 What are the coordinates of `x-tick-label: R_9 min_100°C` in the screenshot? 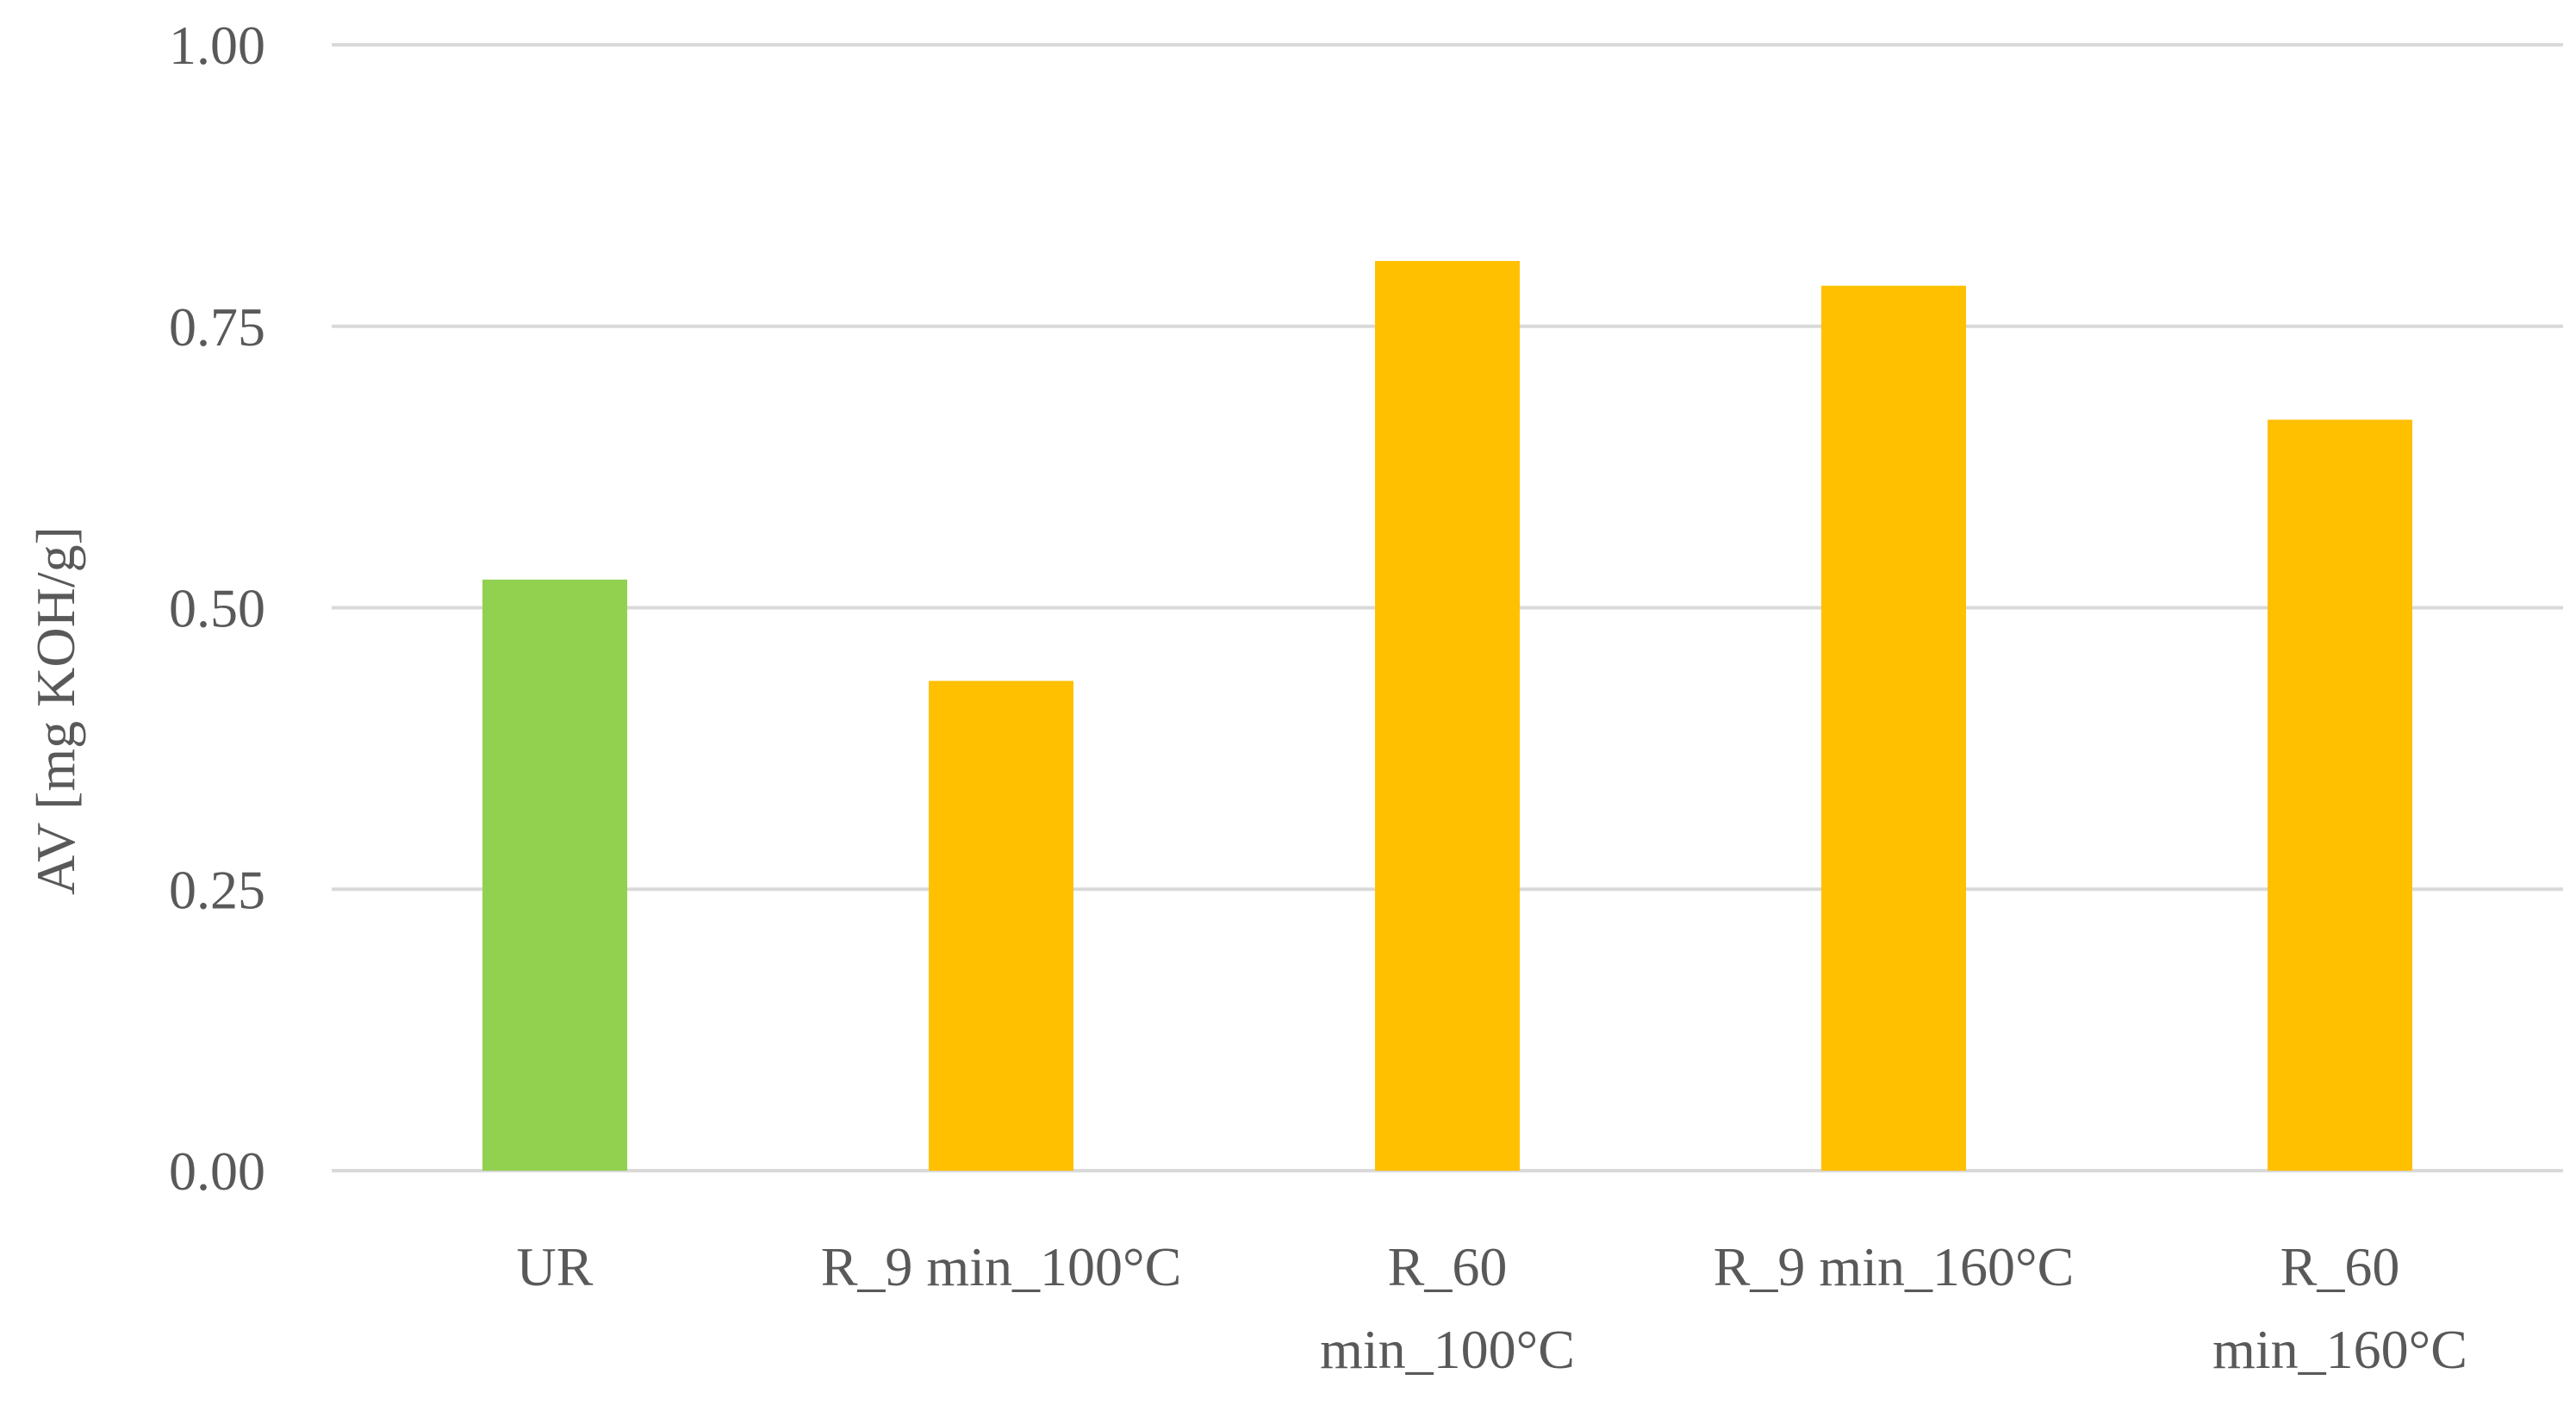 It's located at (1002, 1266).